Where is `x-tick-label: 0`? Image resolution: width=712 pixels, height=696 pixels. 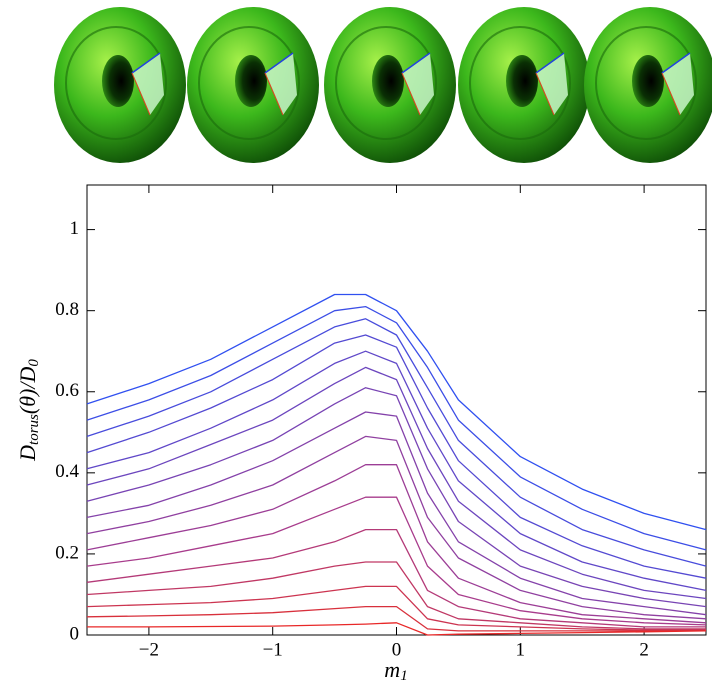
x-tick-label: 0 is located at coordinates (397, 649).